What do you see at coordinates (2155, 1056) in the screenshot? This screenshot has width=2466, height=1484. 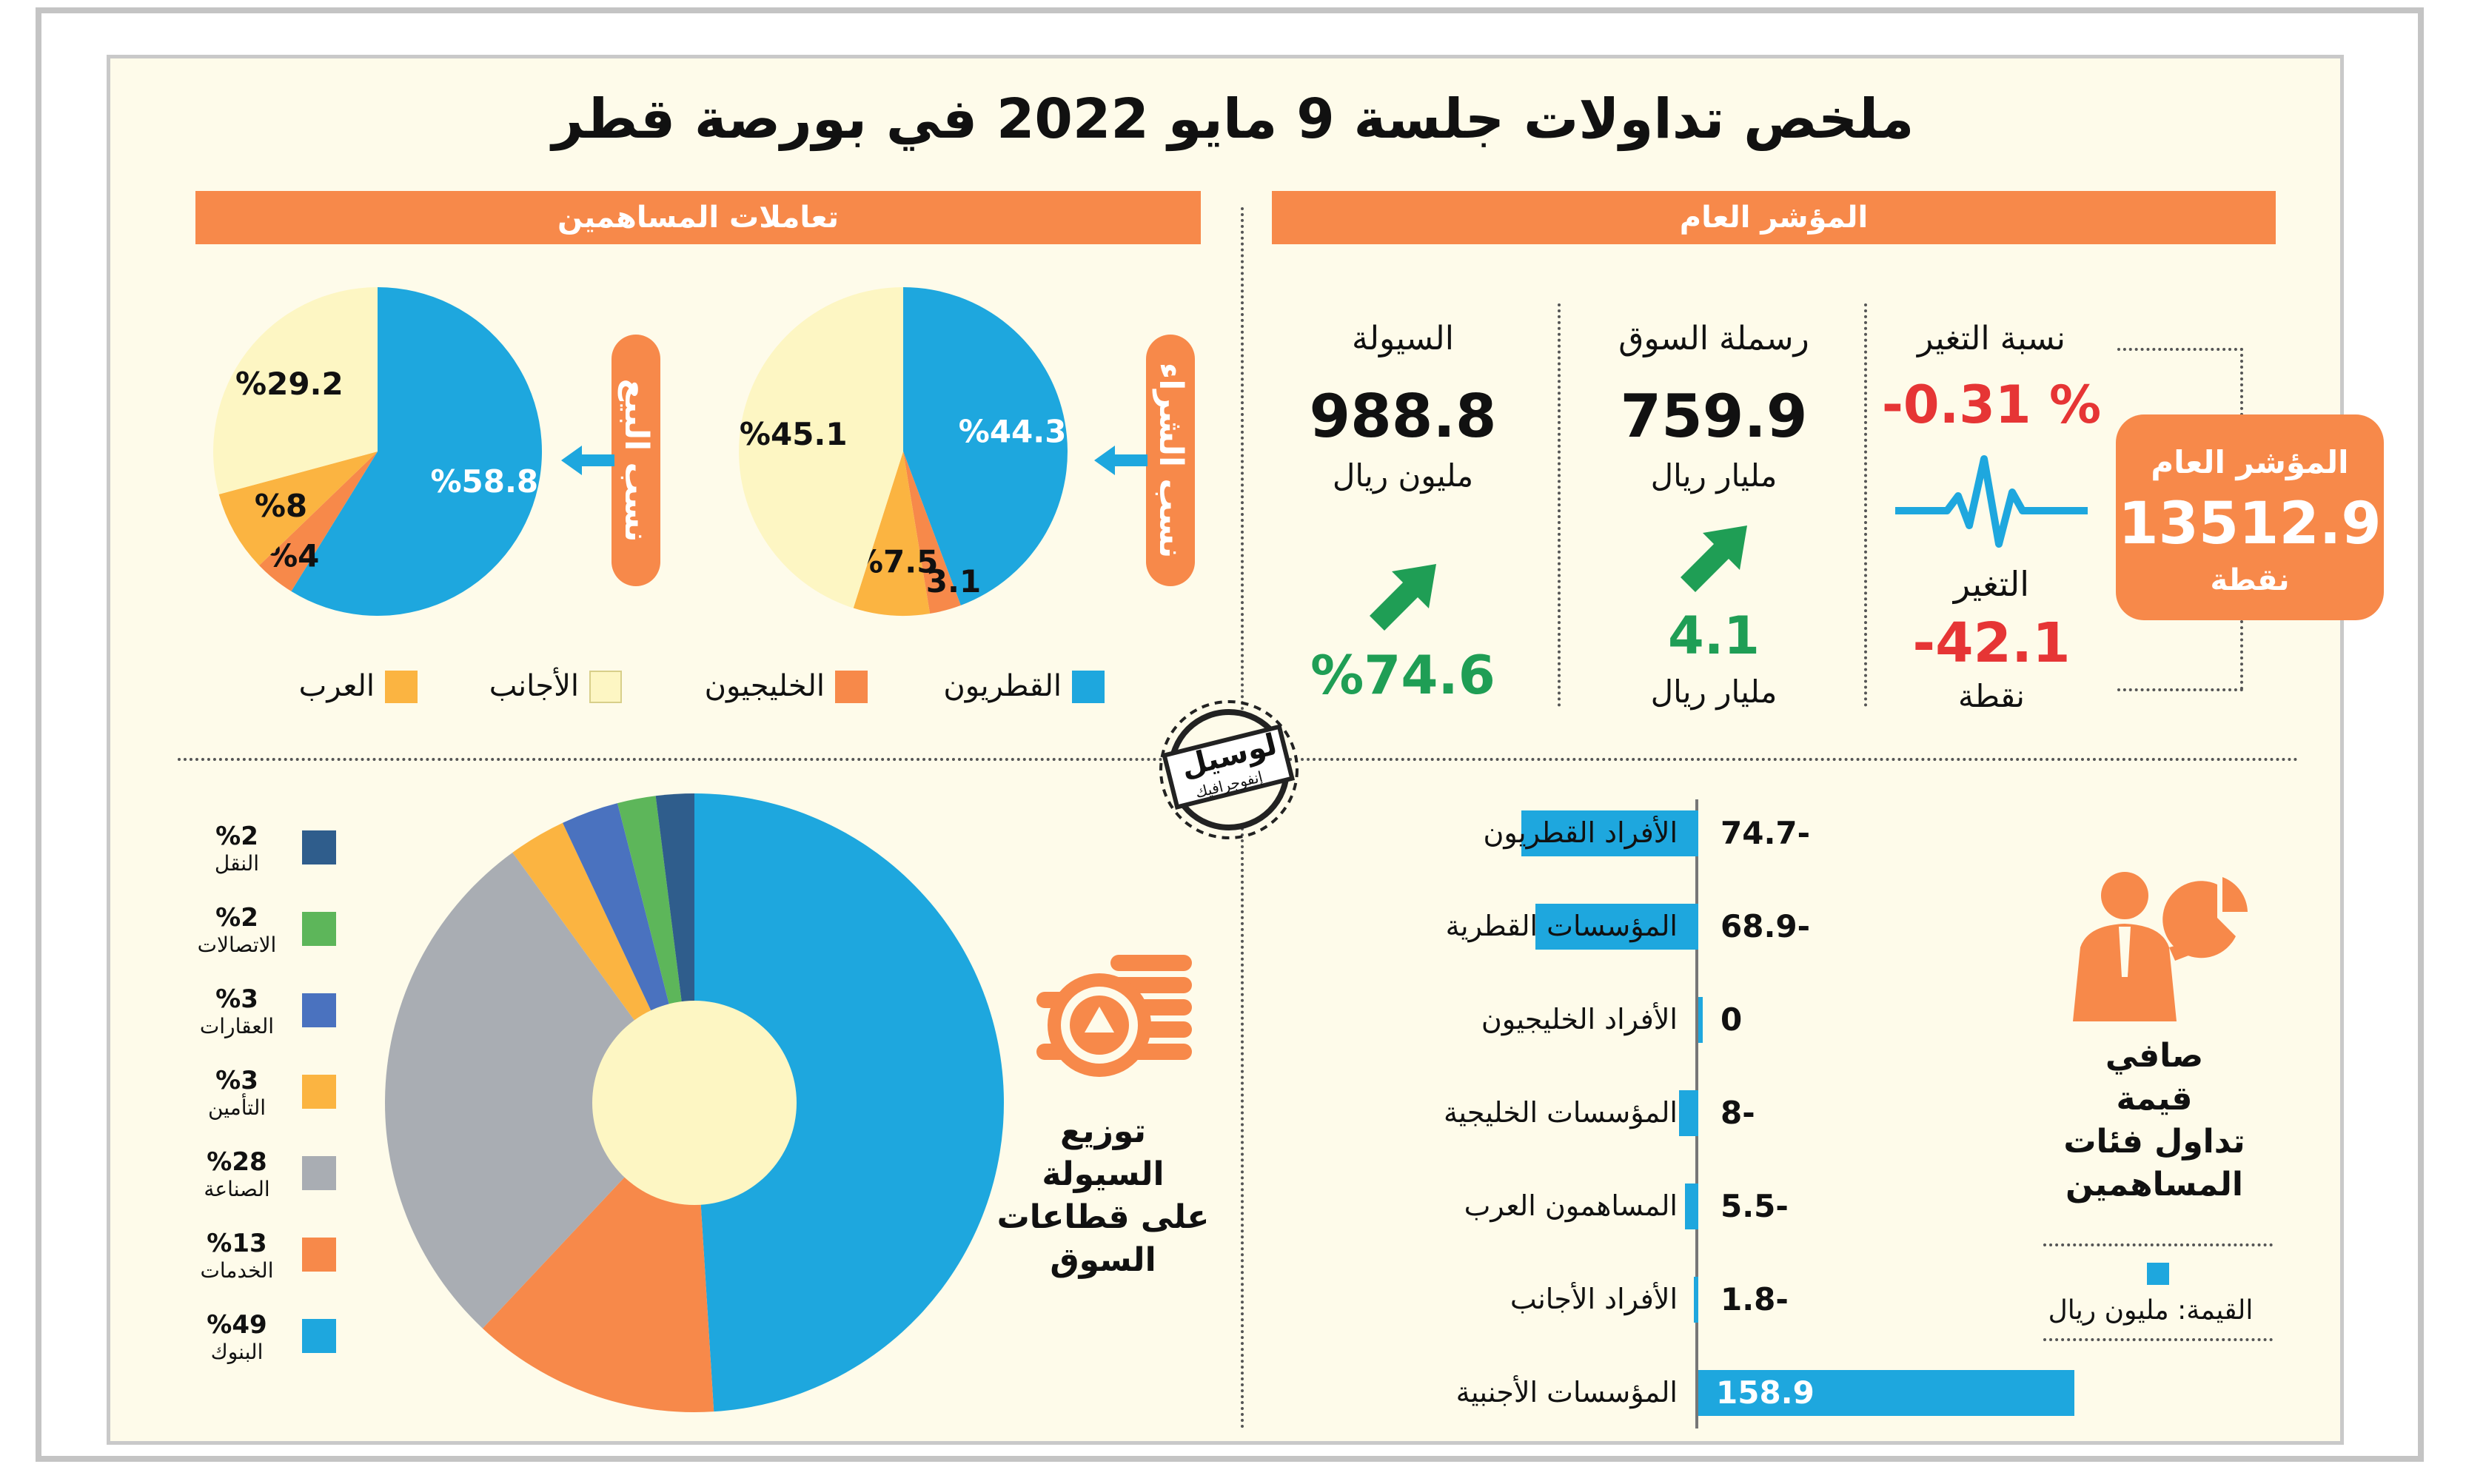 I see `net-title-line: صافي` at bounding box center [2155, 1056].